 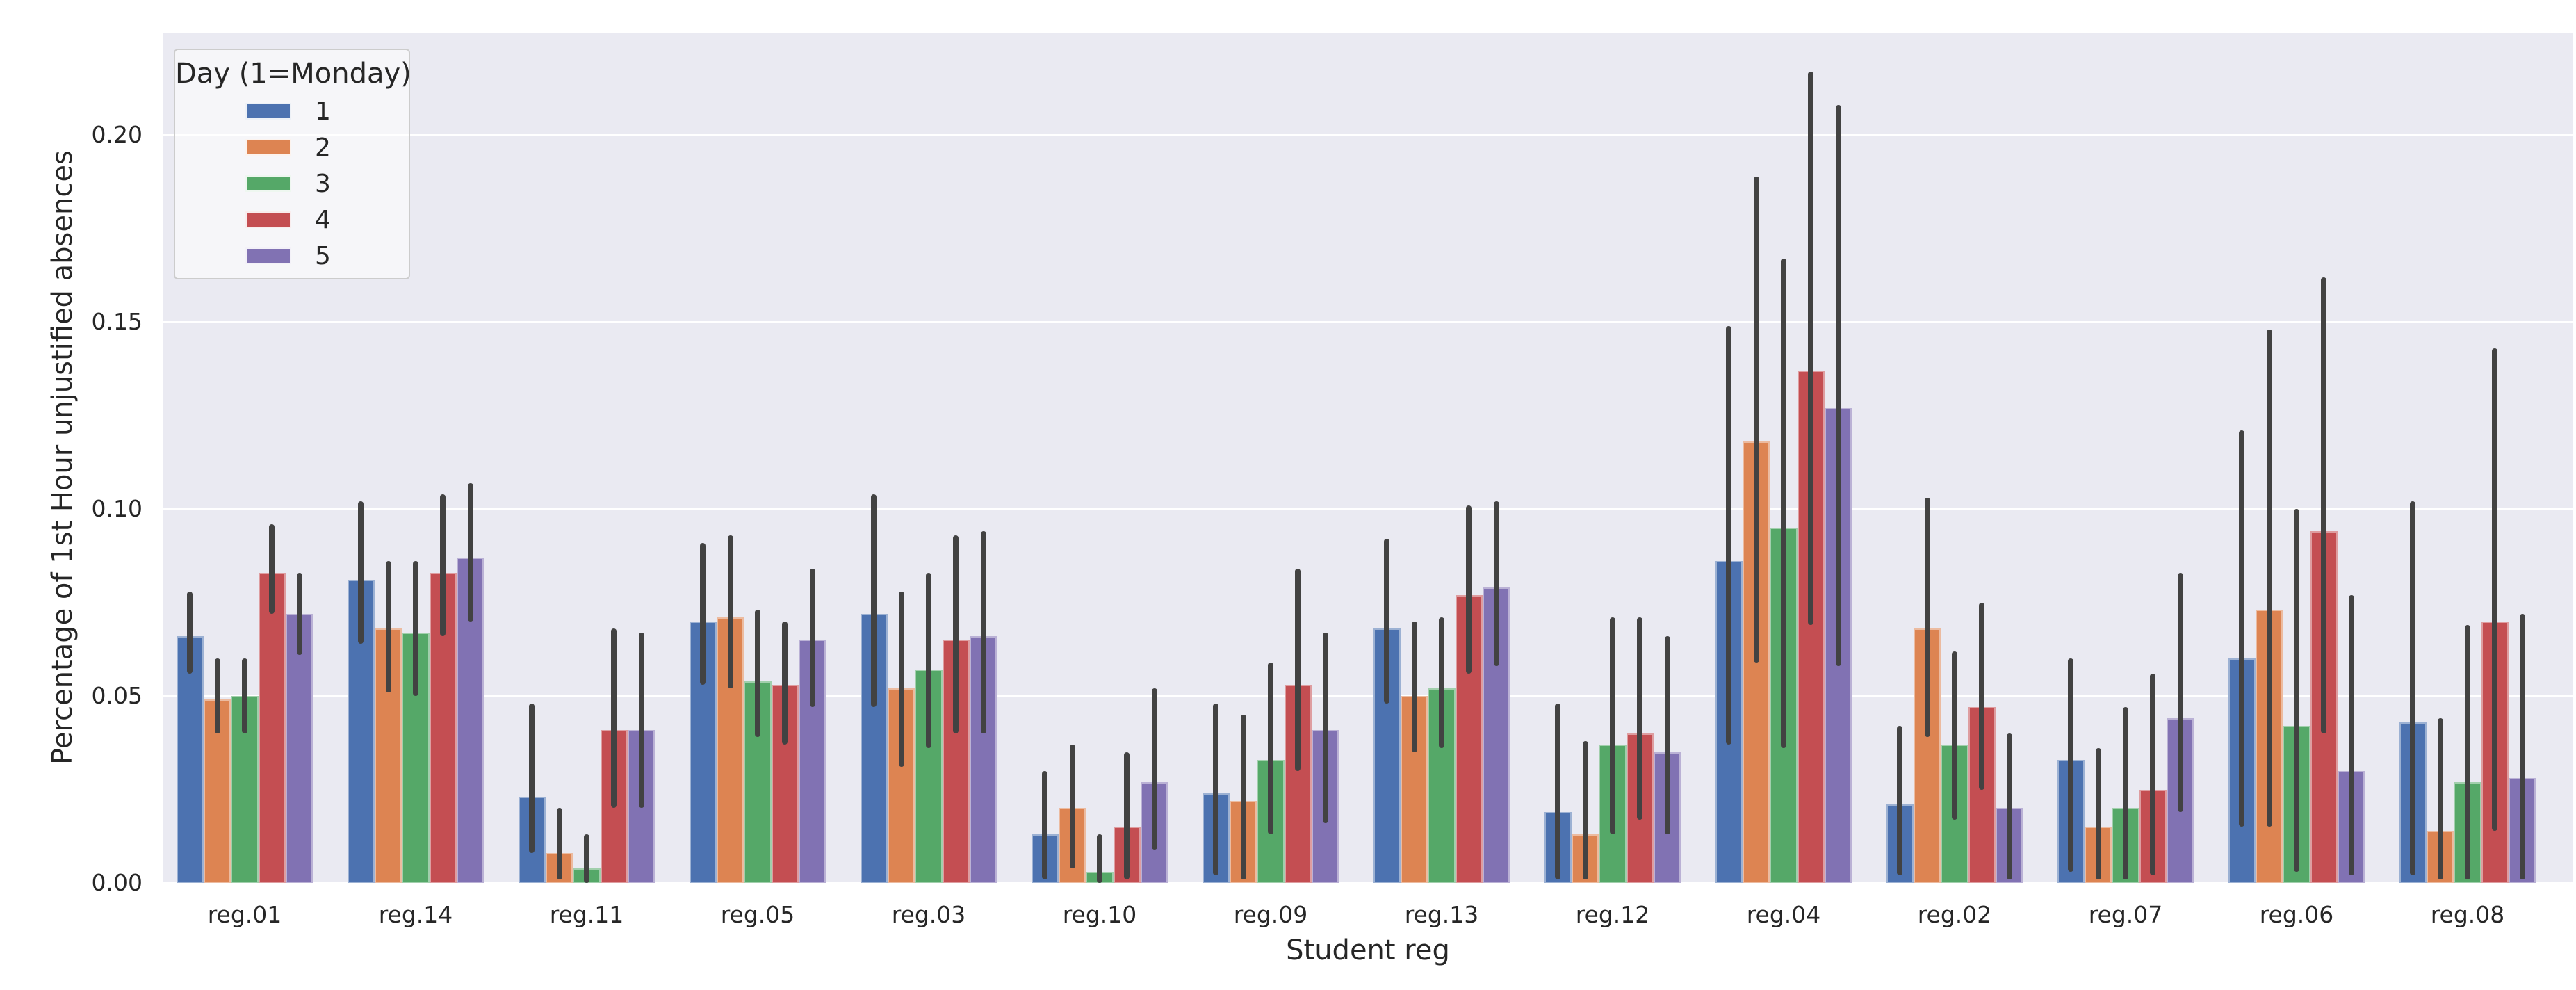 I want to click on error-bar-reg.12-day4, so click(x=1640, y=718).